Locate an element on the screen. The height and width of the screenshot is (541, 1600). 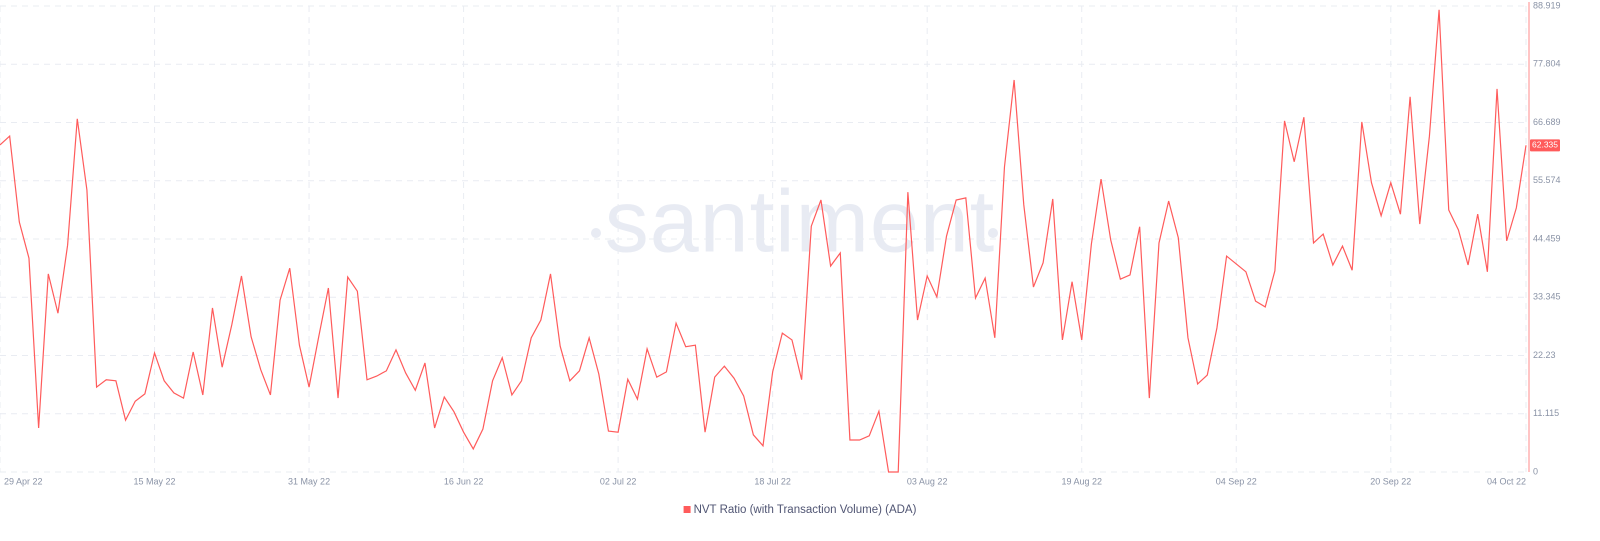
y-tick-label: 33.345 is located at coordinates (1547, 297).